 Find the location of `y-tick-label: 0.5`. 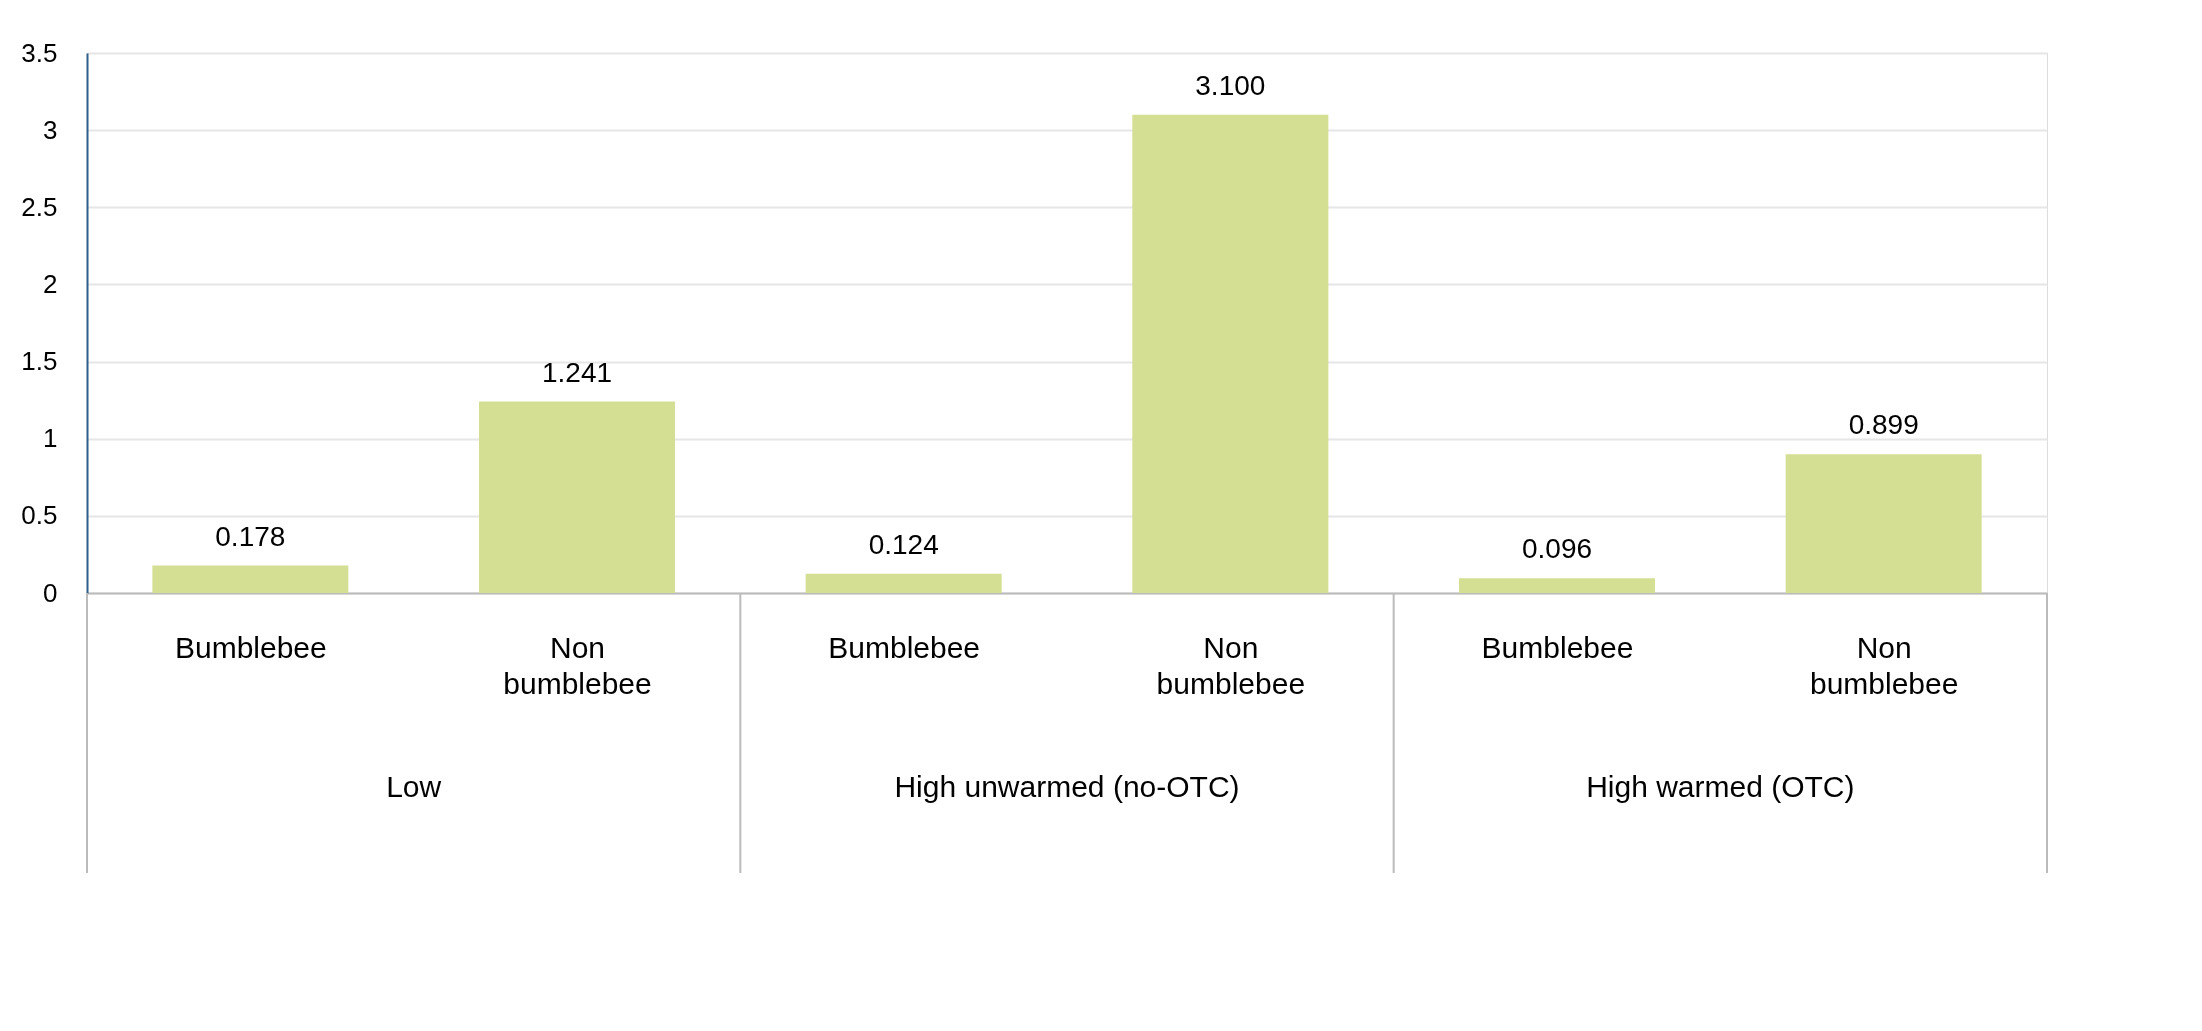

y-tick-label: 0.5 is located at coordinates (39, 515).